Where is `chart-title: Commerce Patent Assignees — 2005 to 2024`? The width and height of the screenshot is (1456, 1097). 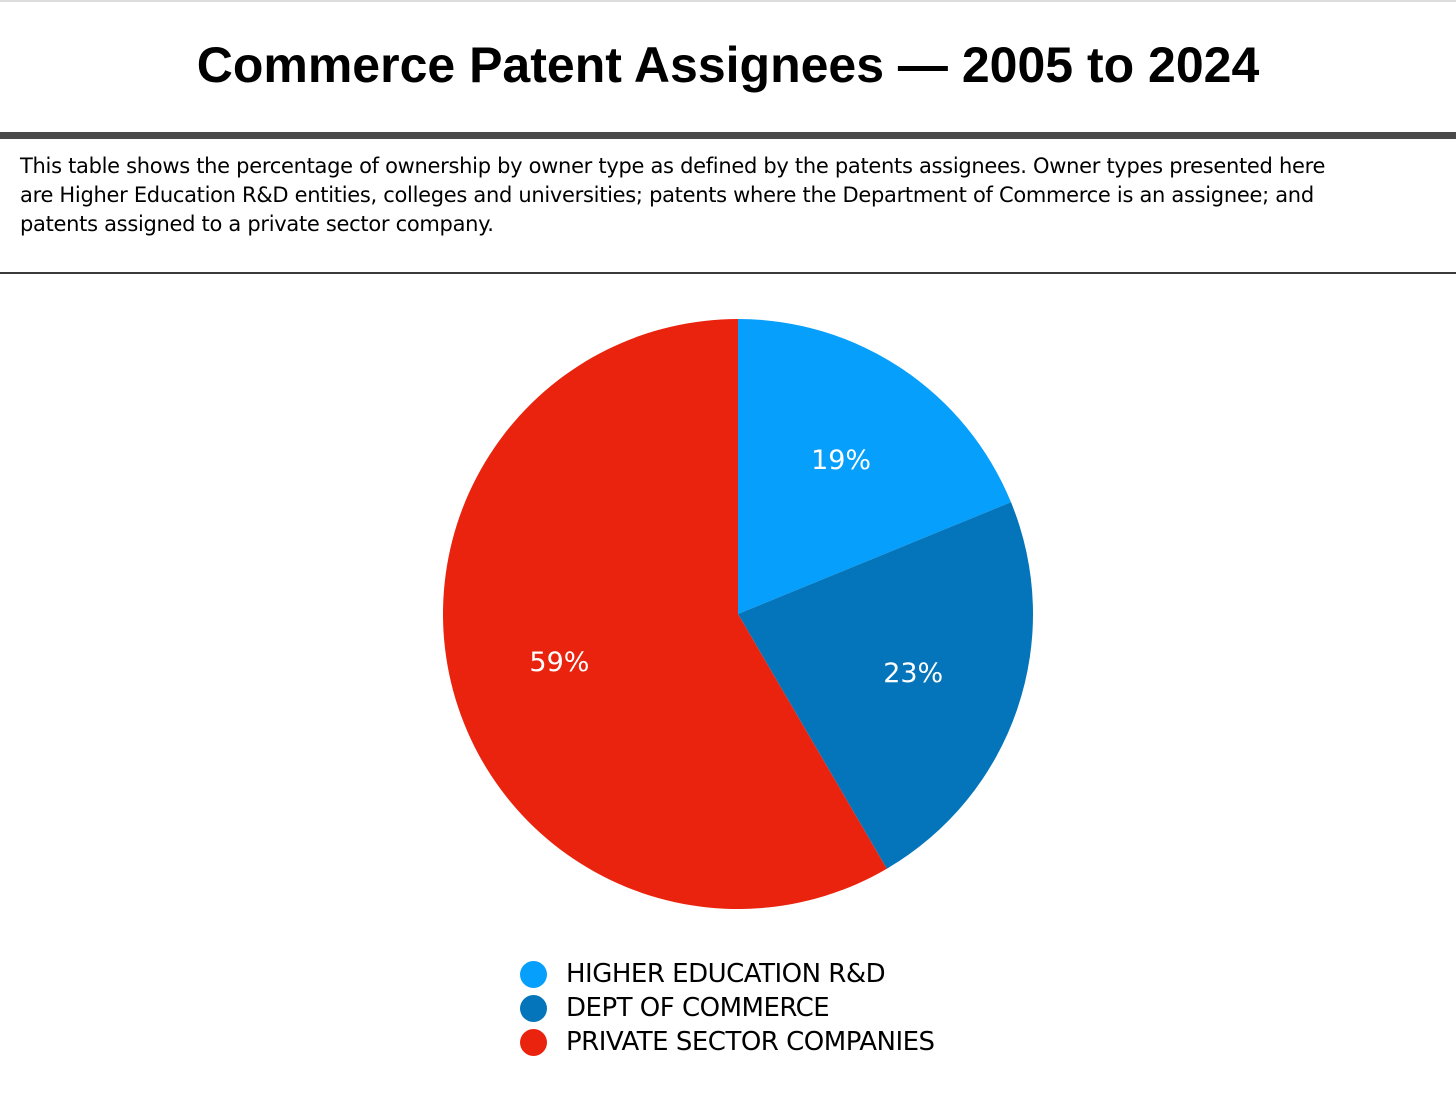
chart-title: Commerce Patent Assignees — 2005 to 2024 is located at coordinates (728, 65).